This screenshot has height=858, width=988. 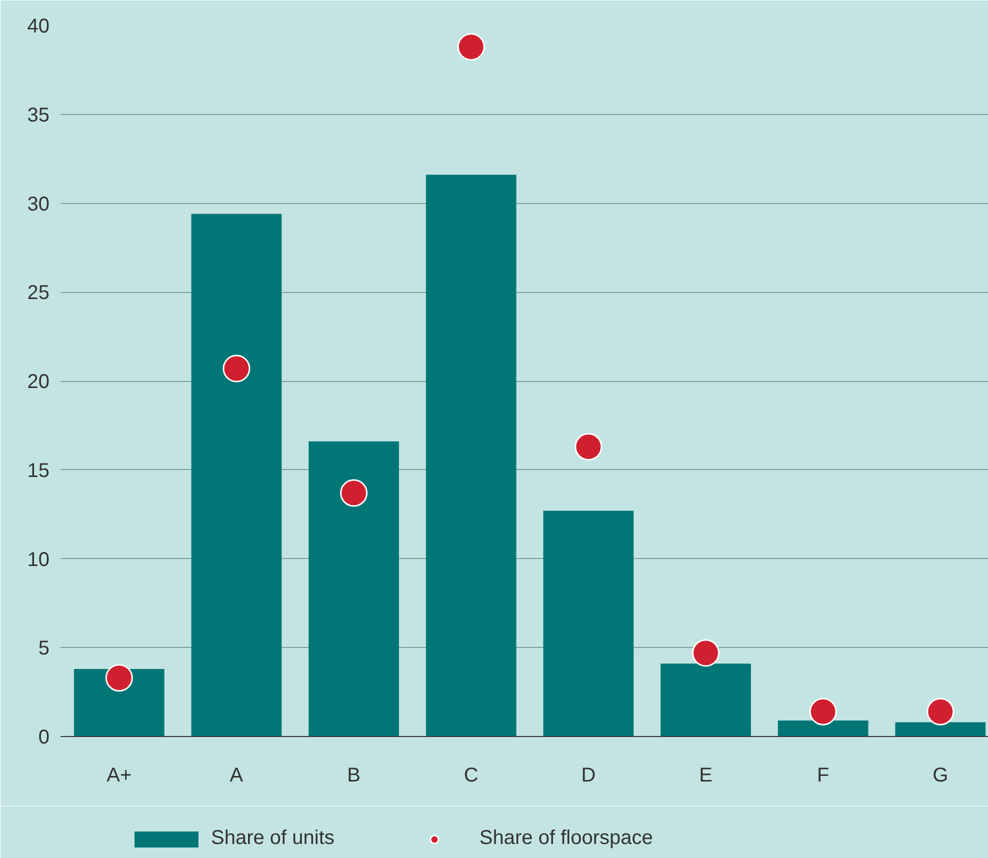 I want to click on legend-label: Share of units, so click(x=272, y=838).